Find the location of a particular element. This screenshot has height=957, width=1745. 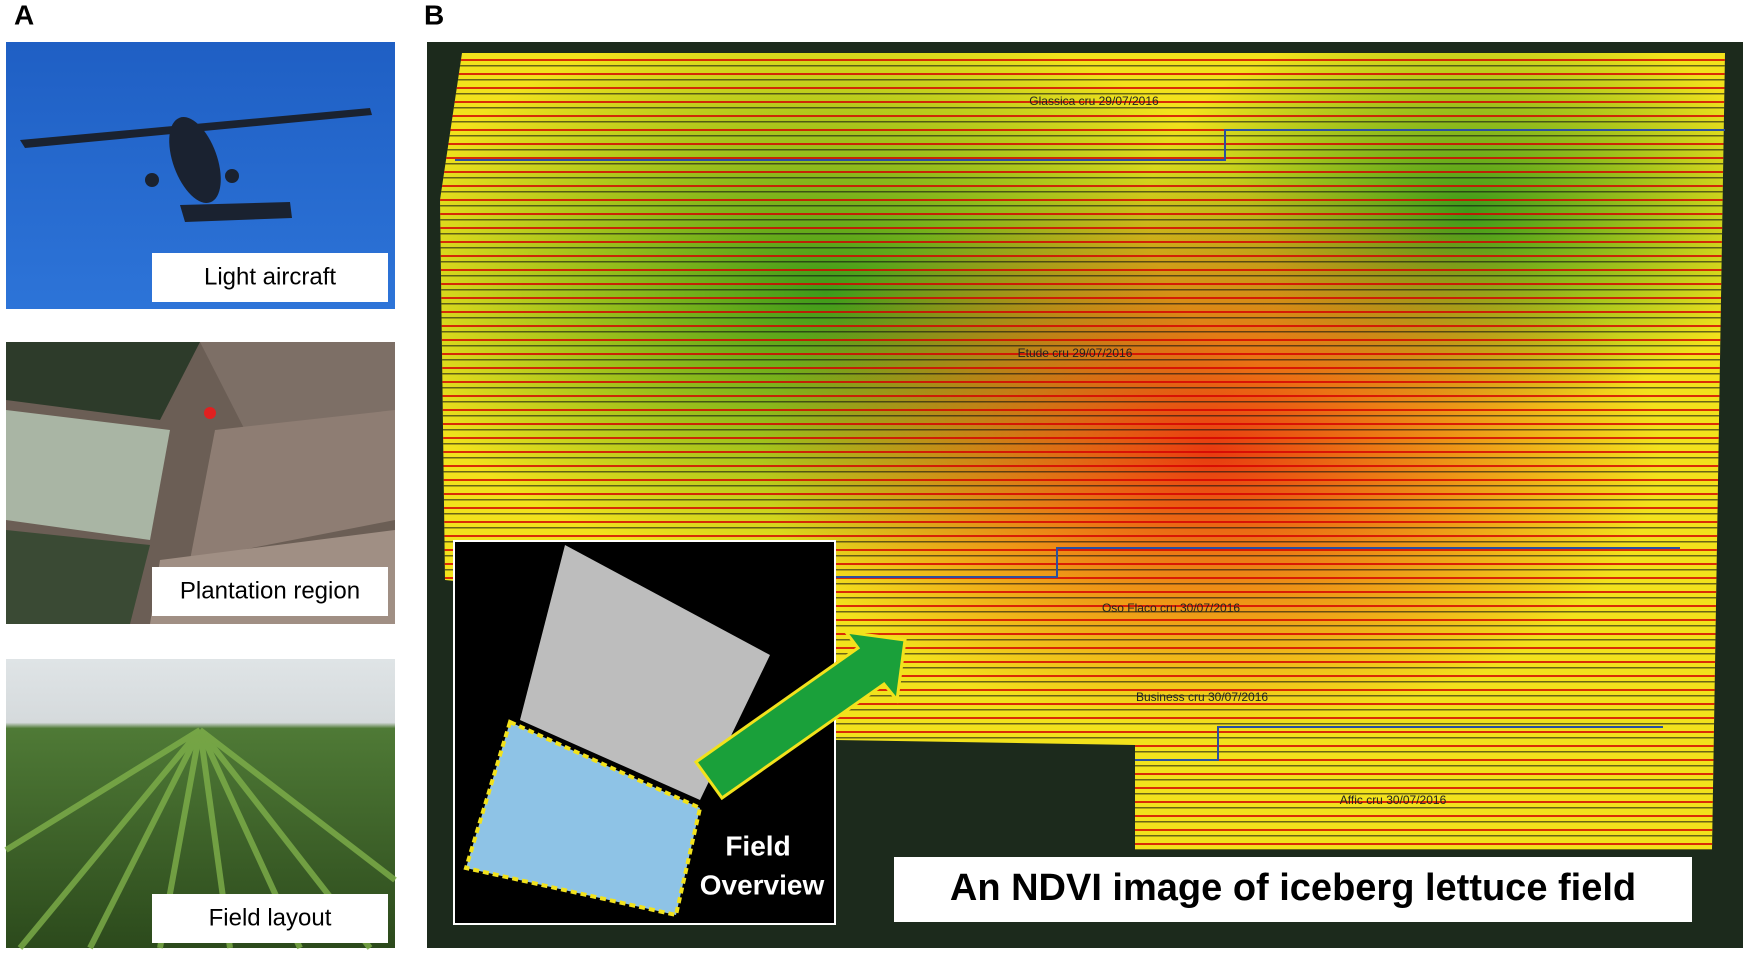

caption: Plantation region is located at coordinates (270, 590).